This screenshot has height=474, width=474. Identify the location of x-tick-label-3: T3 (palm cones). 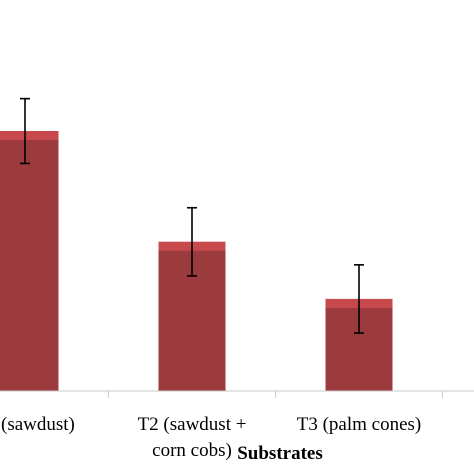
(359, 424).